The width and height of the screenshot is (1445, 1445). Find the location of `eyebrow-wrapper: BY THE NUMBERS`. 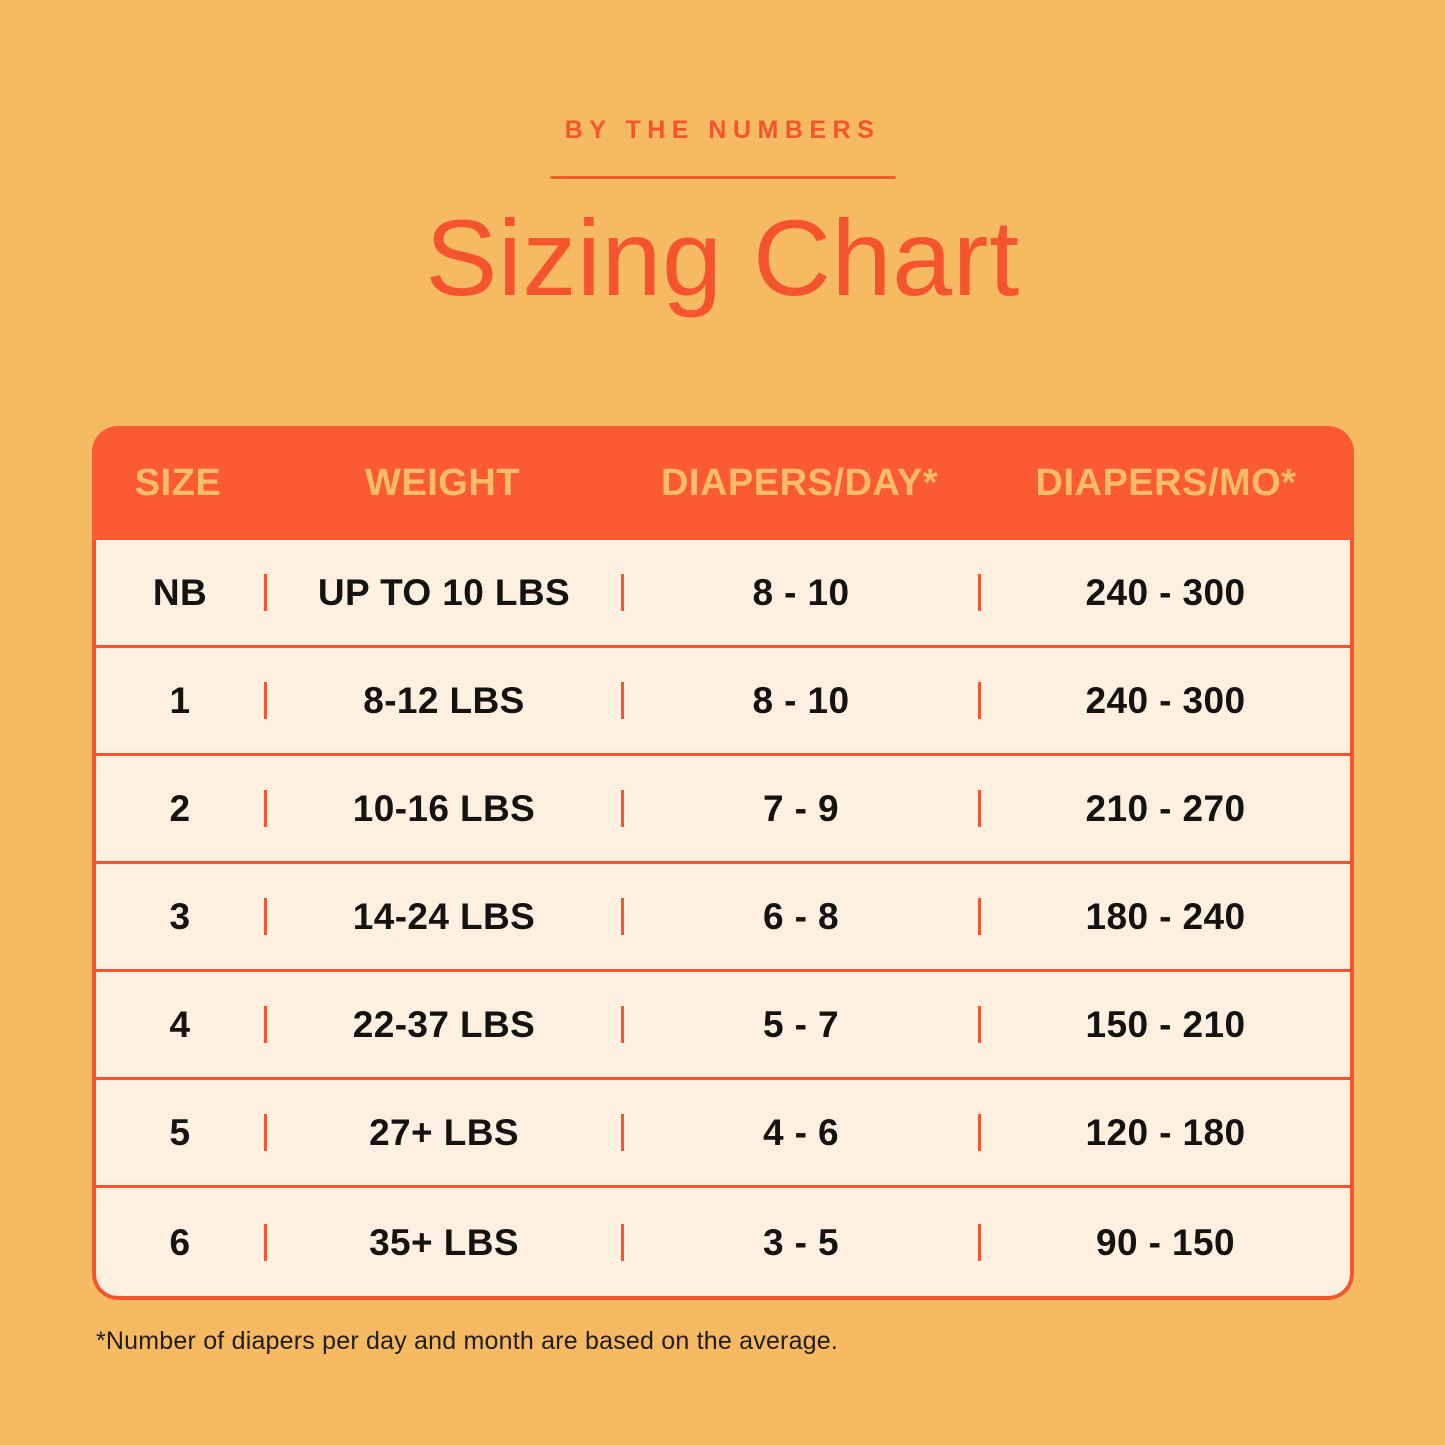

eyebrow-wrapper: BY THE NUMBERS is located at coordinates (722, 130).